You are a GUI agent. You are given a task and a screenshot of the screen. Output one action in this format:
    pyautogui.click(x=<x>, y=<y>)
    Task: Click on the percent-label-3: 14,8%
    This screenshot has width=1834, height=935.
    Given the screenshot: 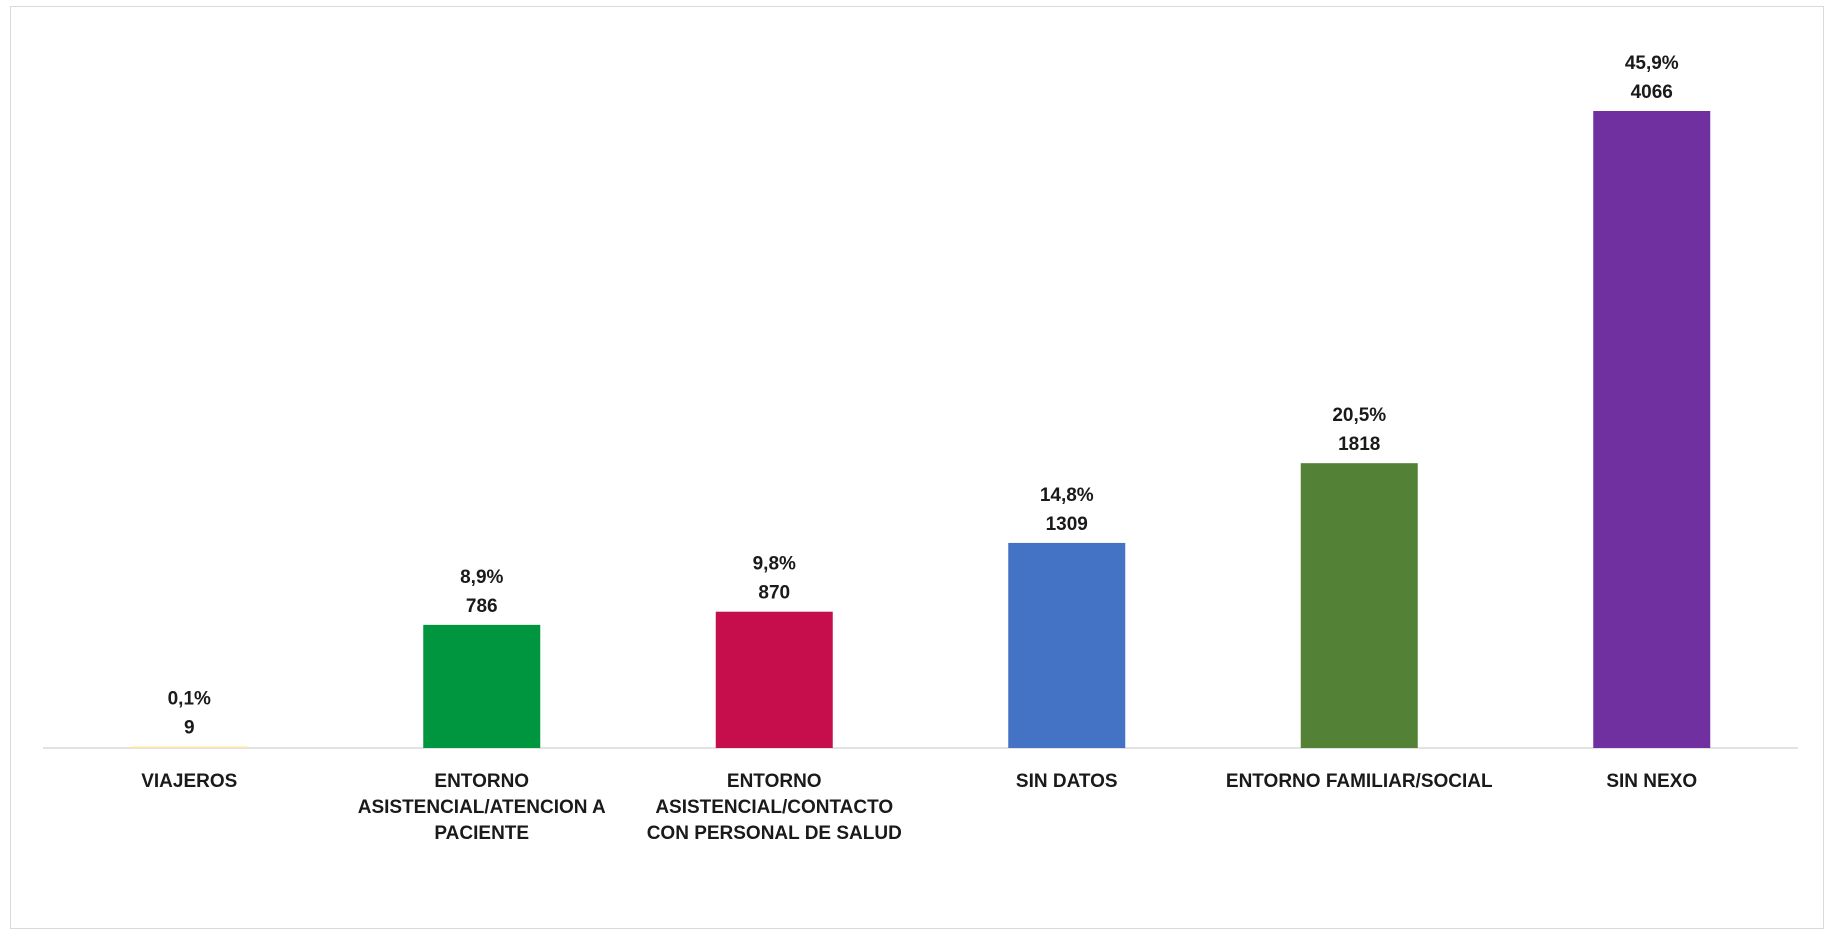 What is the action you would take?
    pyautogui.click(x=1067, y=495)
    